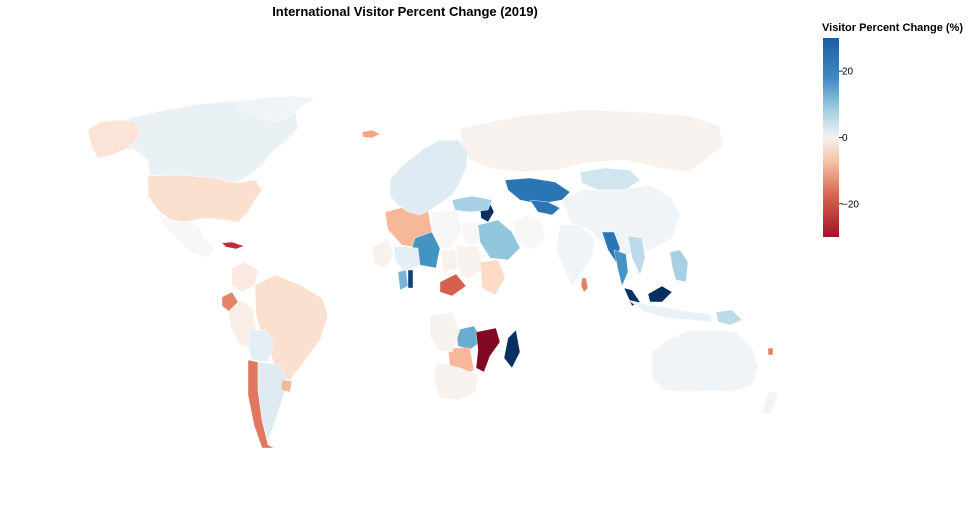  I want to click on country-mongolia, so click(610, 179).